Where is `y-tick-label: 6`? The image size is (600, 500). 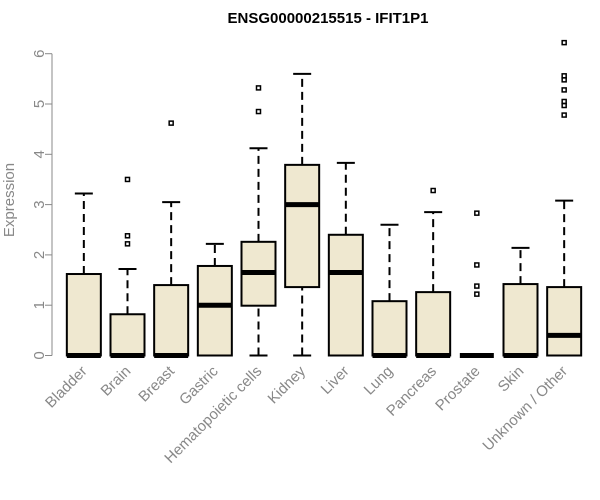 y-tick-label: 6 is located at coordinates (39, 54).